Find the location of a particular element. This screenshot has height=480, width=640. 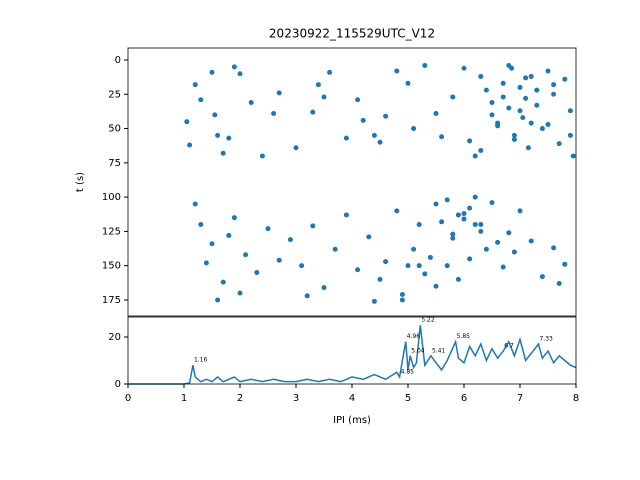

y-tick-label: 75 is located at coordinates (114, 163).